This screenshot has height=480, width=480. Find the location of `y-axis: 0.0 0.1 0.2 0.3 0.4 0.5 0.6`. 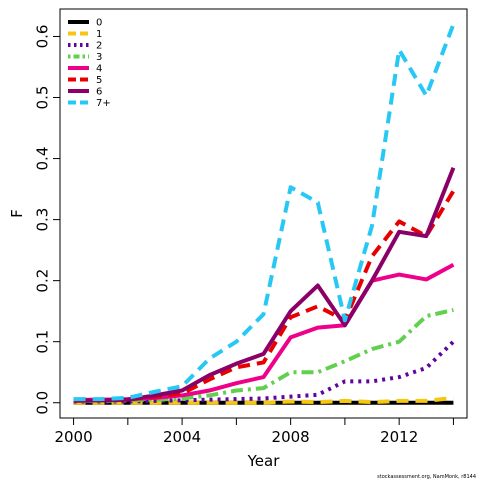

y-axis: 0.0 0.1 0.2 0.3 0.4 0.5 0.6 is located at coordinates (47, 220).